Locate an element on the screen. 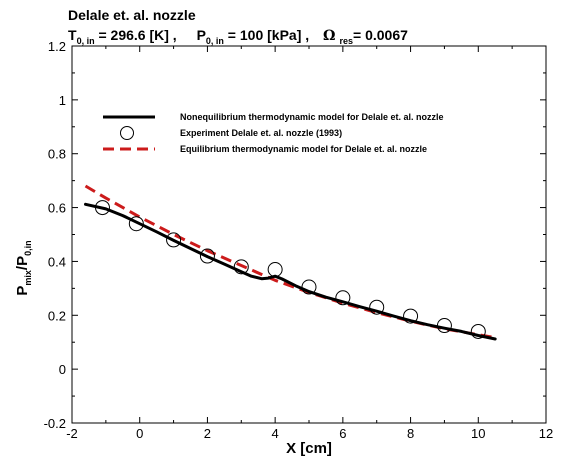 This screenshot has height=460, width=576. y-tick-label: 0.4 is located at coordinates (57, 261).